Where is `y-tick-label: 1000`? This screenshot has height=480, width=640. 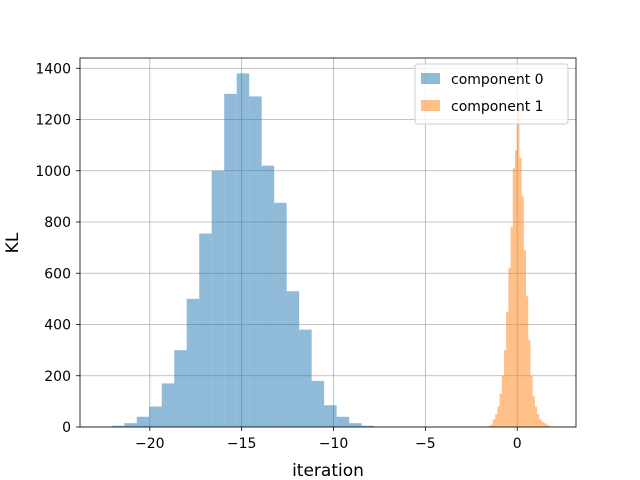
y-tick-label: 1000 is located at coordinates (53, 172).